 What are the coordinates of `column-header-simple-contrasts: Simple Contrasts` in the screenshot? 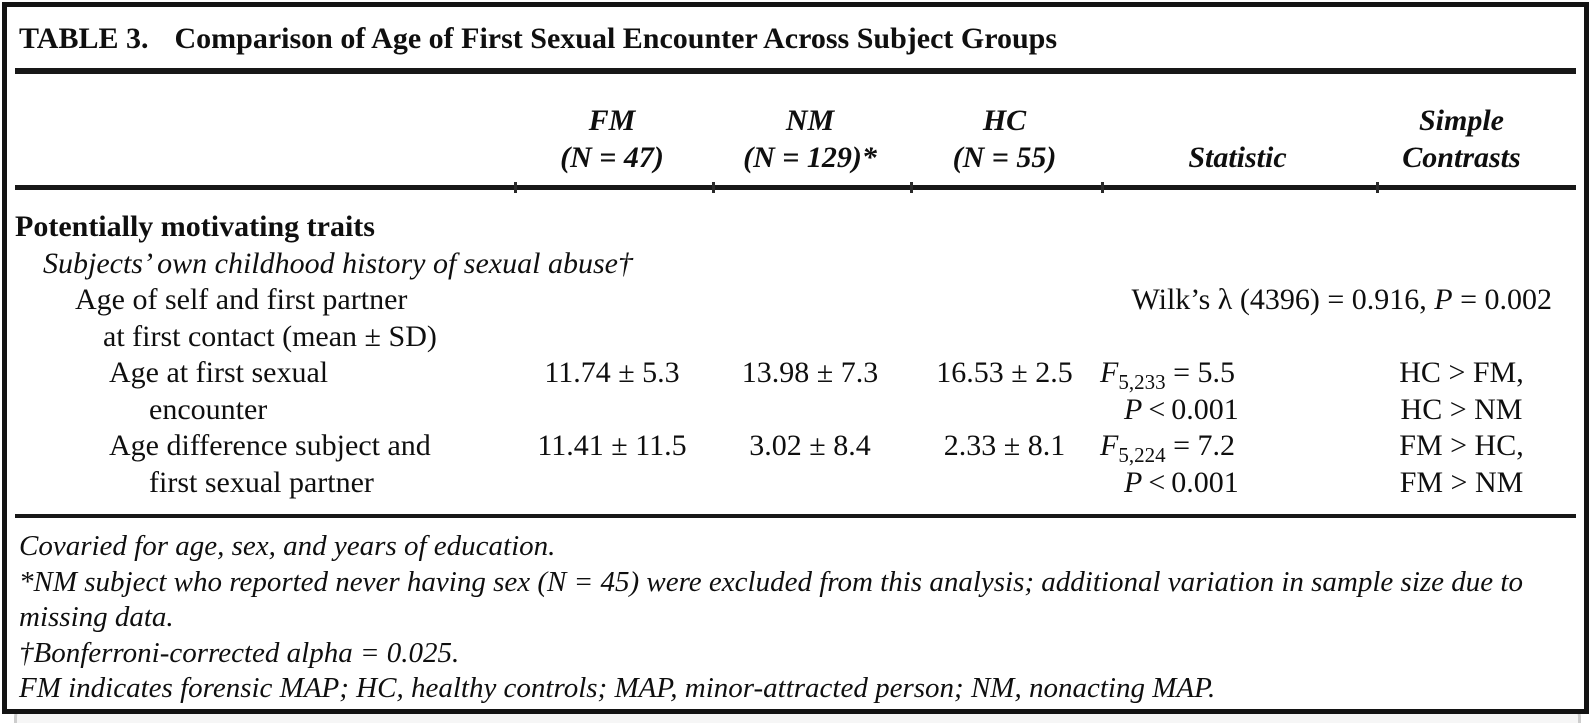 It's located at (1461, 139).